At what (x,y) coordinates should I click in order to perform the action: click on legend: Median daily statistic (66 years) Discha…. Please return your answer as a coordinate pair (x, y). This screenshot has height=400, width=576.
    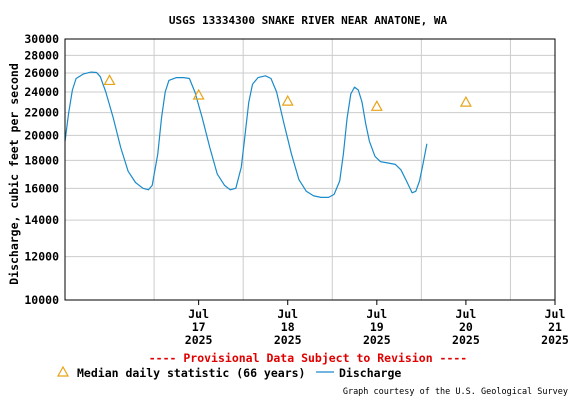
    Looking at the image, I should click on (228, 372).